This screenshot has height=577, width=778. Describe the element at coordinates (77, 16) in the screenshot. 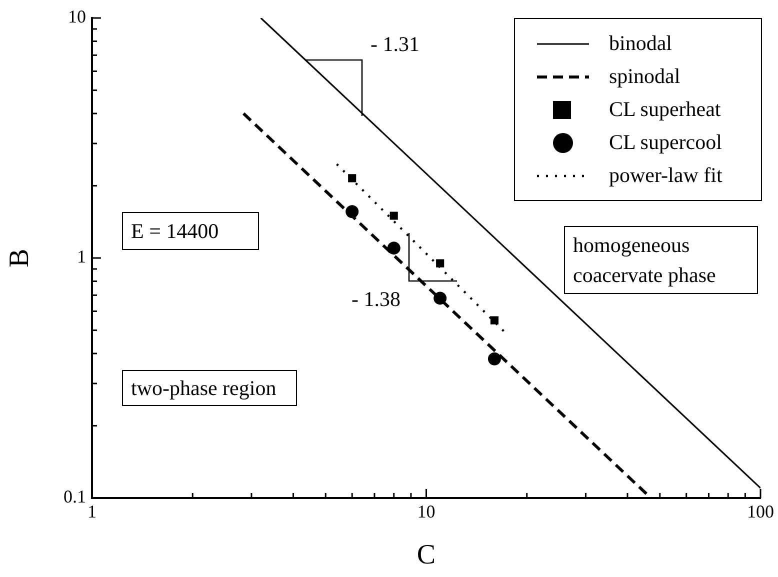

I see `y-tick-label: 10` at that location.